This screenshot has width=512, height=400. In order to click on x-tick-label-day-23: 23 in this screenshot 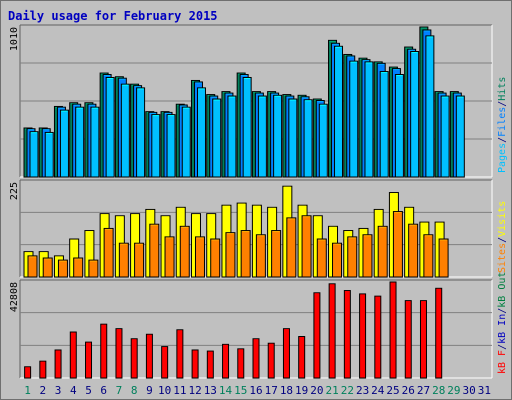, I will do `click(362, 390)`.